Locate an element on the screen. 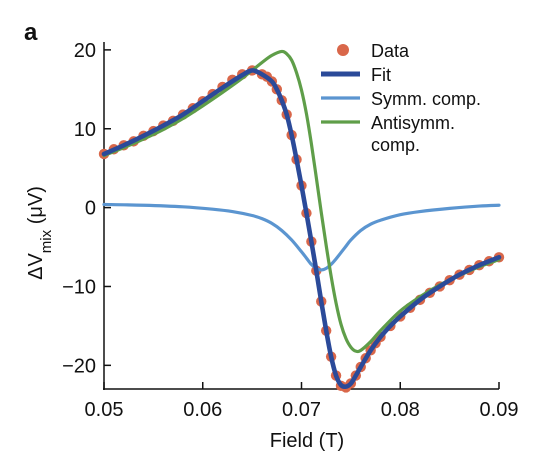 Image resolution: width=556 pixels, height=470 pixels. legend-label: Fit is located at coordinates (381, 75).